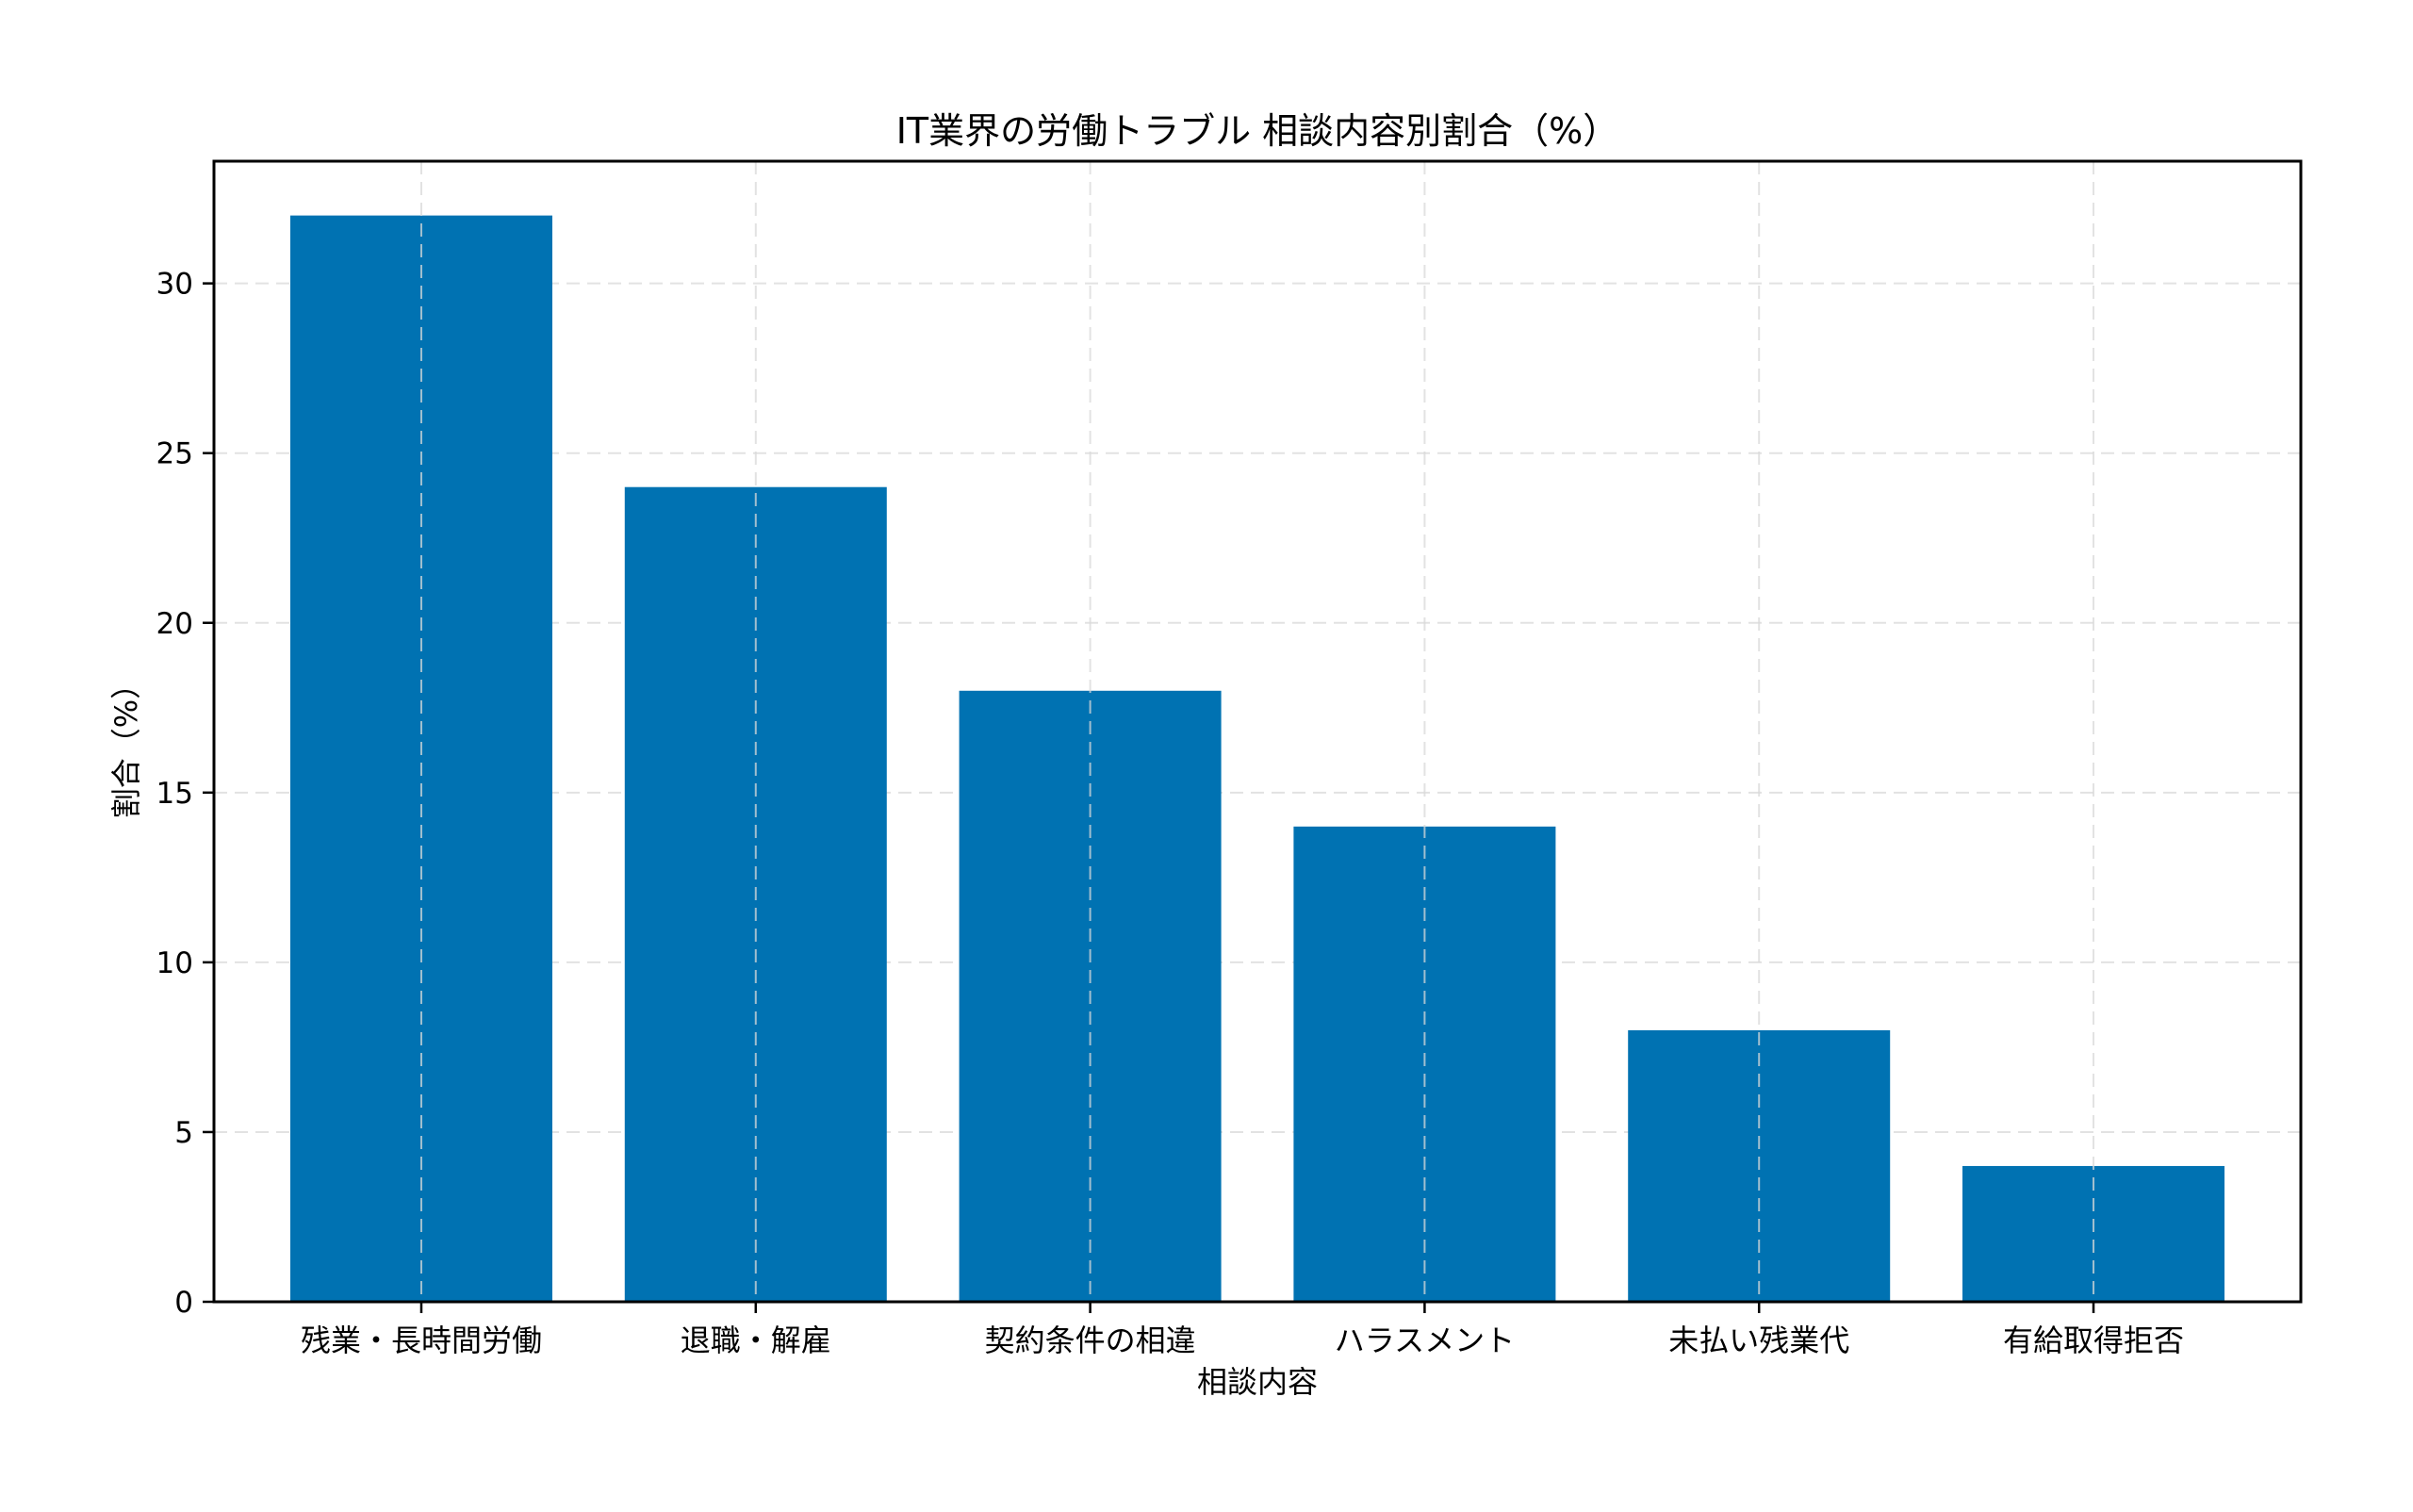  Describe the element at coordinates (1243, 1330) in the screenshot. I see `x-axis-ticks: 残業・長時間労働 退職・解雇 契約条件の相違 ハラスメント 未払い残業代 有給取得拒否` at that location.